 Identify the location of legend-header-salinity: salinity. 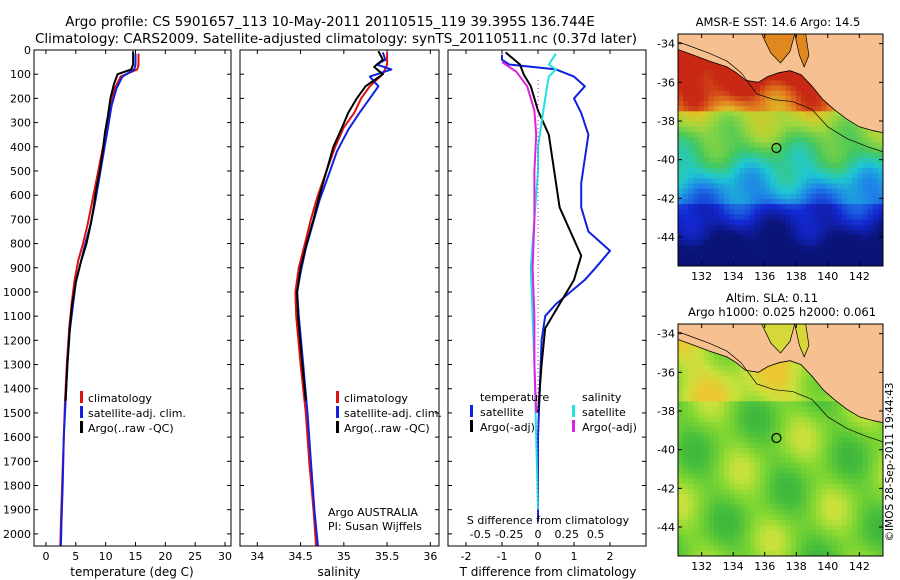
(602, 397).